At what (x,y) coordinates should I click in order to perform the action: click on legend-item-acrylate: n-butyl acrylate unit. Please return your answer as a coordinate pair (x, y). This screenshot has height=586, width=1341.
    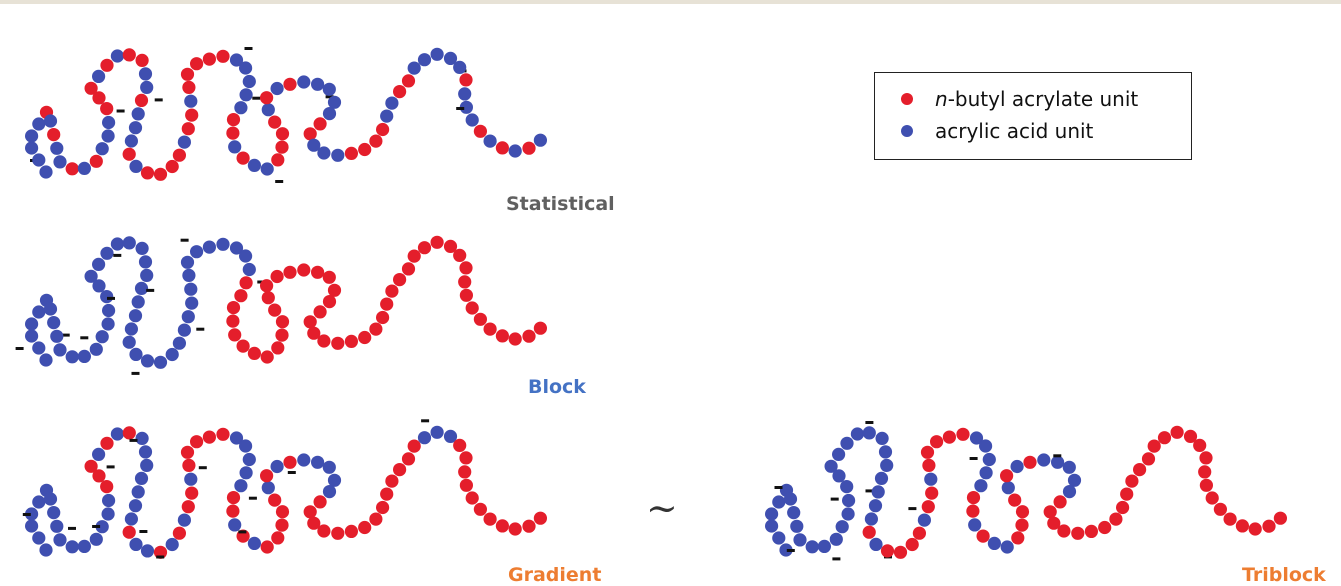
    Looking at the image, I should click on (1019, 99).